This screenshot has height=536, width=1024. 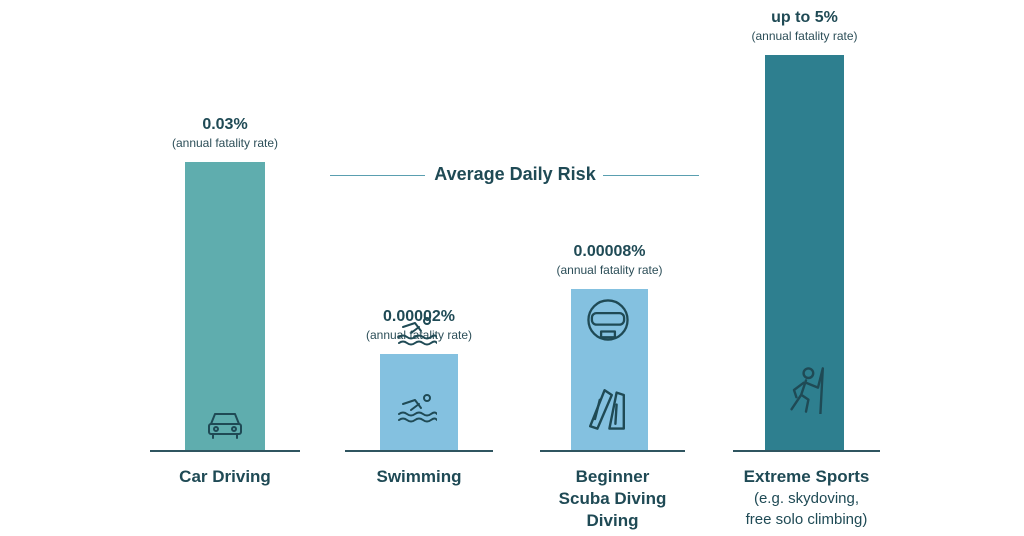 I want to click on category-line: Beginner, so click(x=612, y=476).